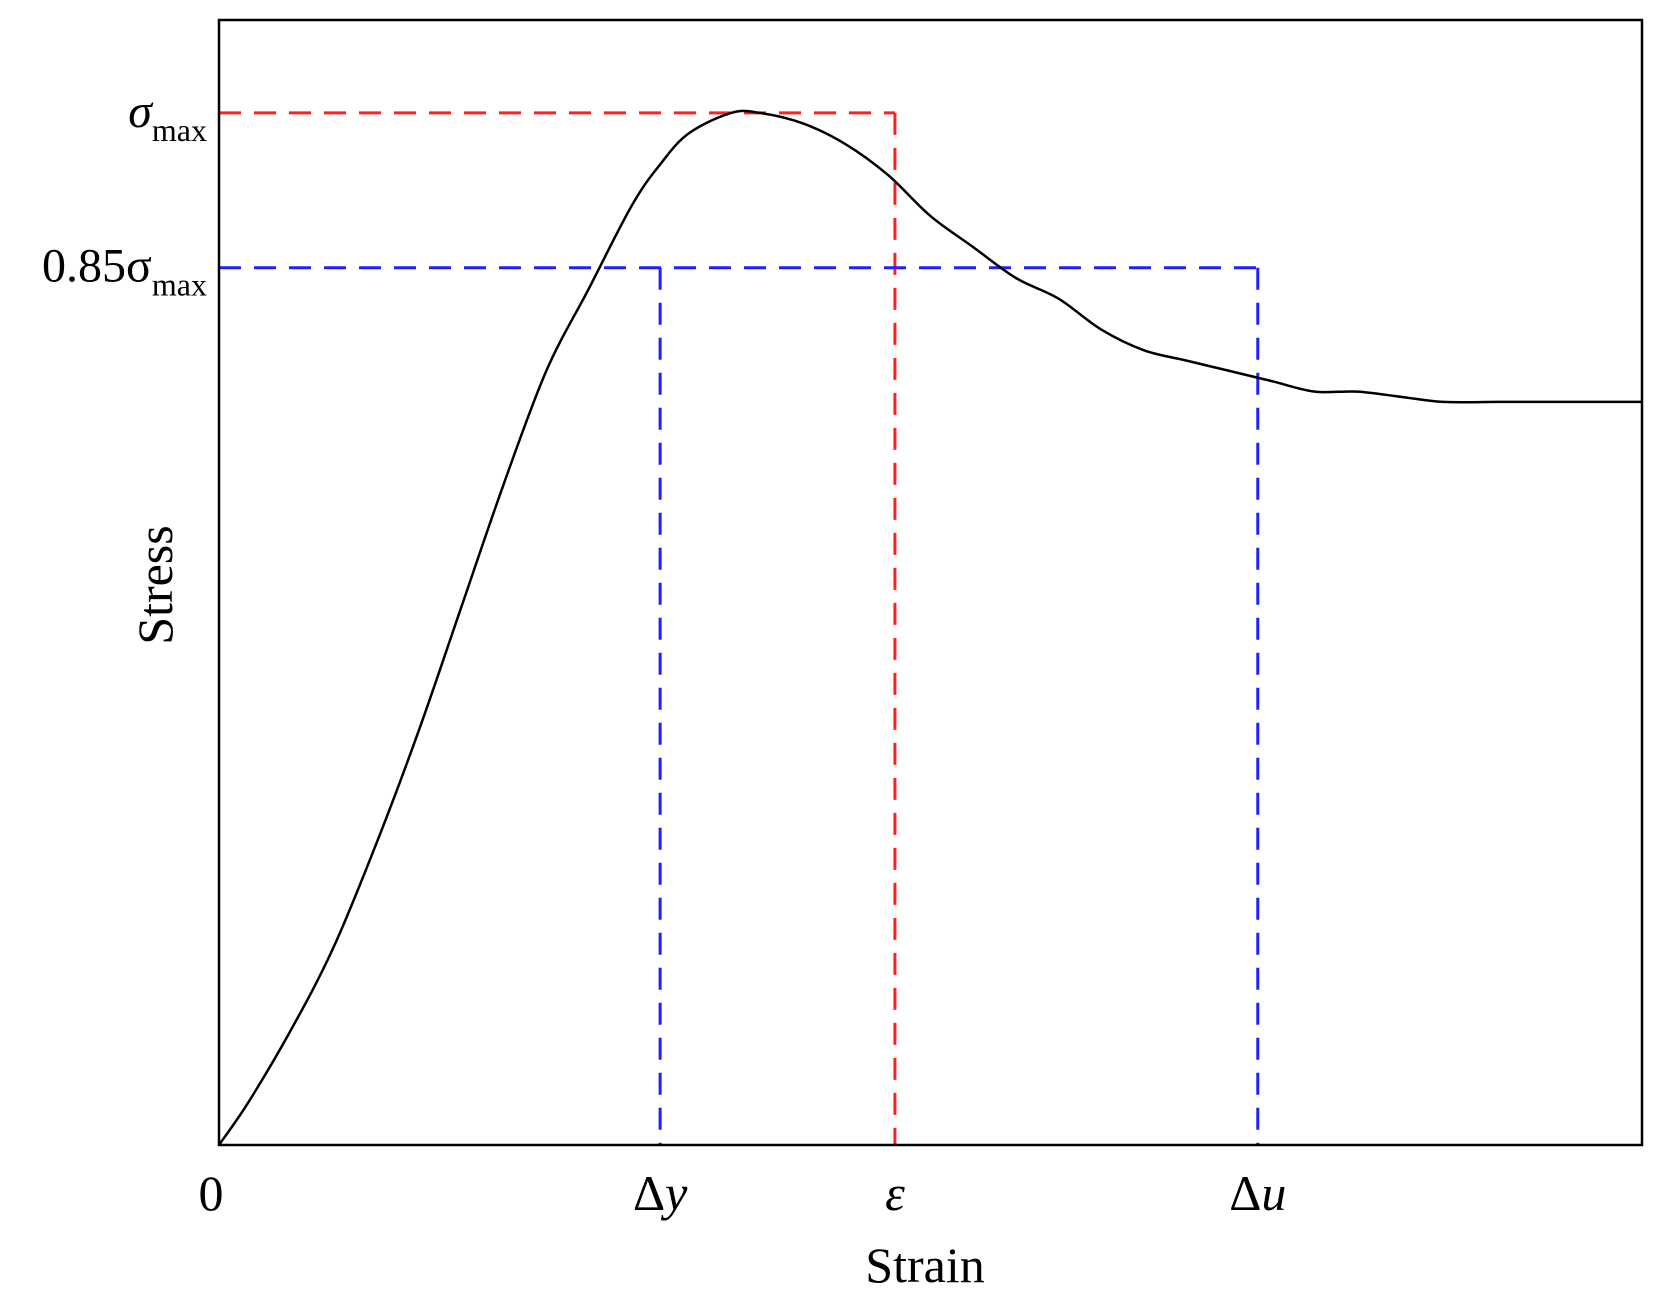 The image size is (1653, 1297). What do you see at coordinates (211, 1193) in the screenshot?
I see `x-tick-label-0: 0` at bounding box center [211, 1193].